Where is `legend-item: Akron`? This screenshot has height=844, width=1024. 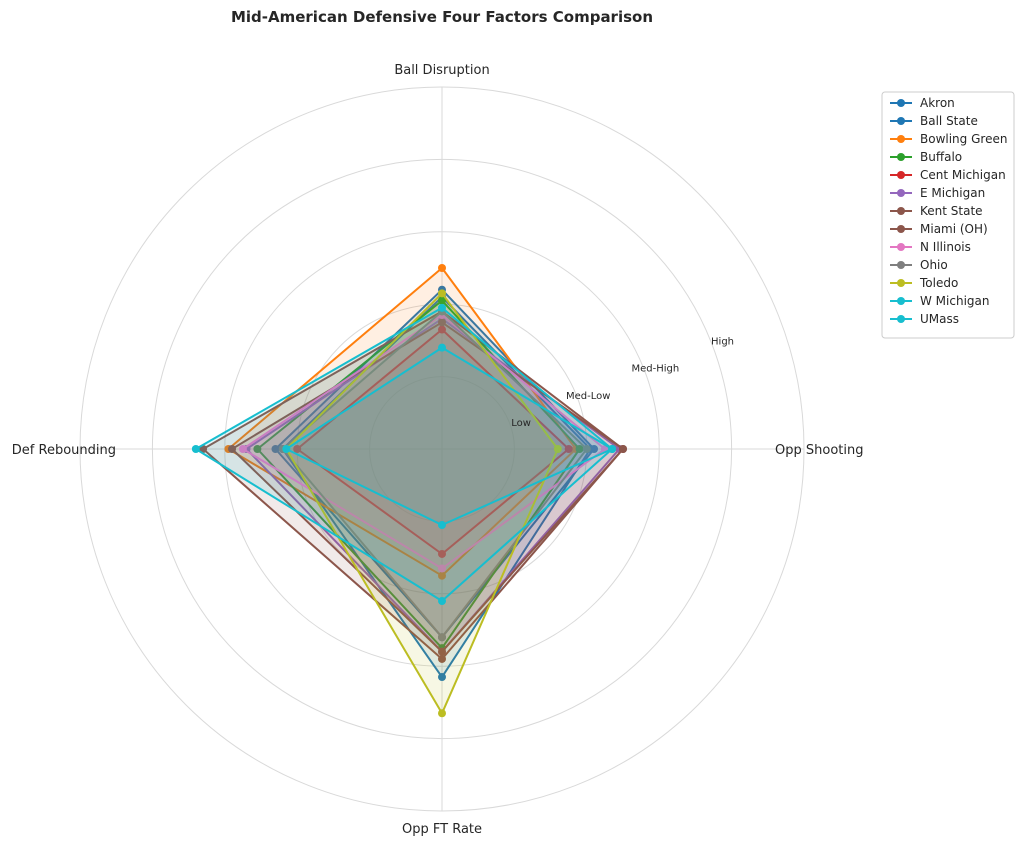
legend-item: Akron is located at coordinates (922, 103).